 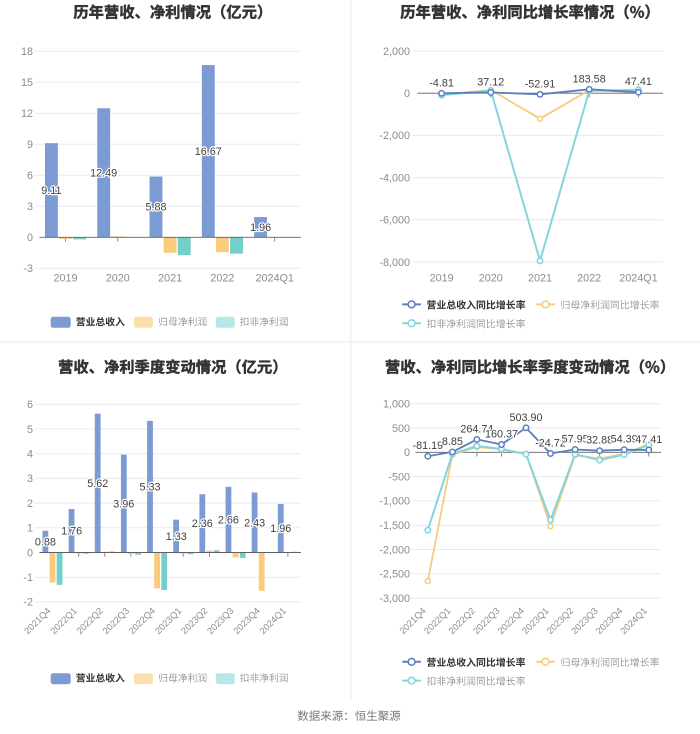 I want to click on svg-text: -52.91, so click(x=540, y=84).